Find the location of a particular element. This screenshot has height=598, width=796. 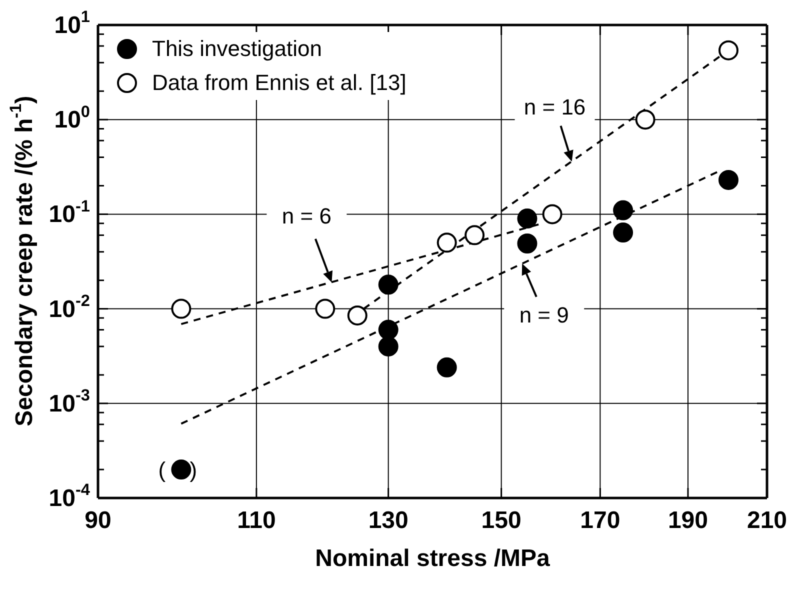

y-tick-label: 10$^{-3}$ is located at coordinates (69, 402).